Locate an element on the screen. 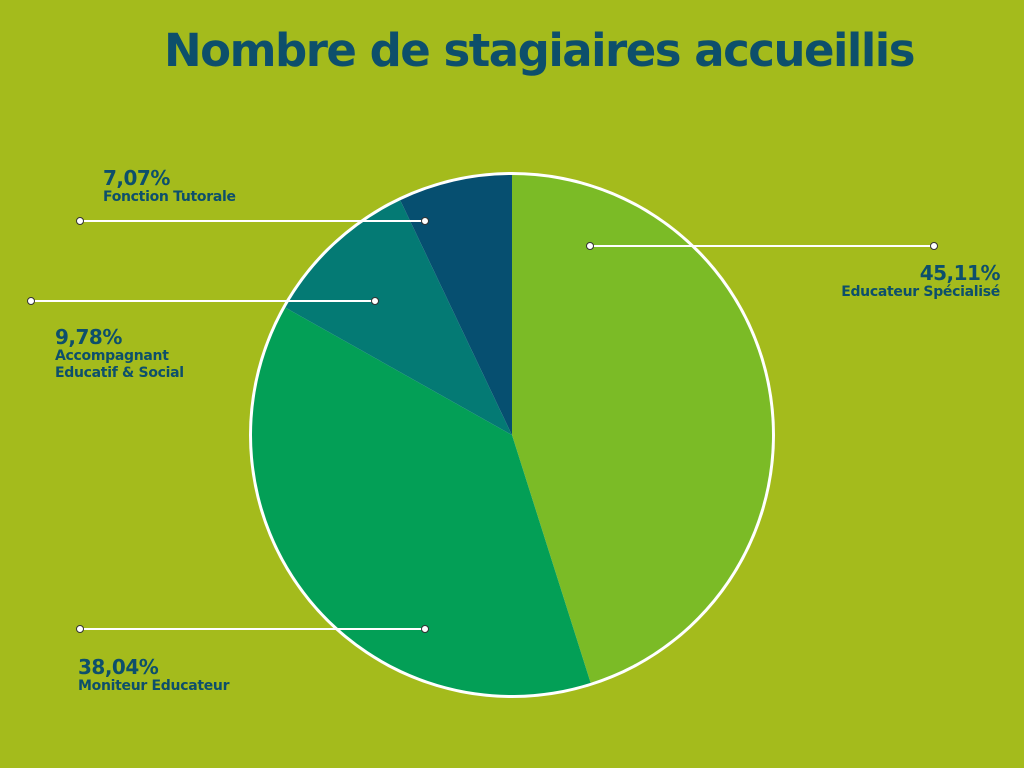 Image resolution: width=1024 pixels, height=768 pixels. label-moniteur-educateur: 38,04% Moniteur Educateur is located at coordinates (154, 675).